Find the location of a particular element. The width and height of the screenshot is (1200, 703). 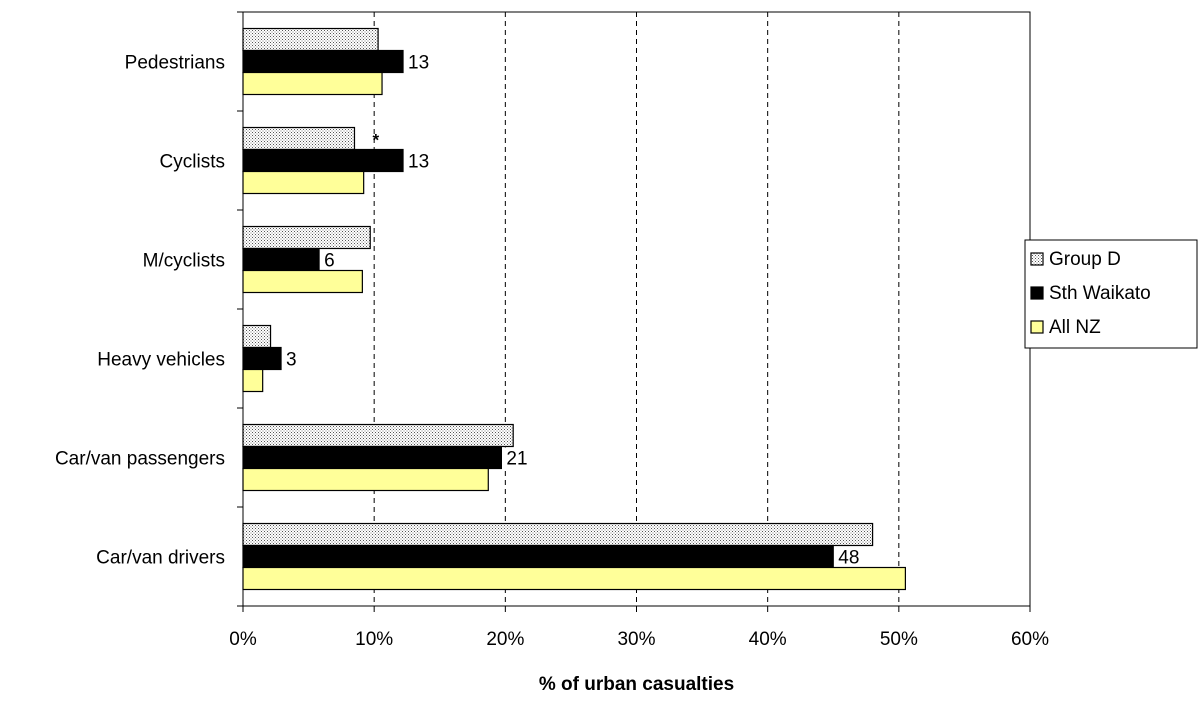

data-label-pedestrians: 13 is located at coordinates (418, 63).